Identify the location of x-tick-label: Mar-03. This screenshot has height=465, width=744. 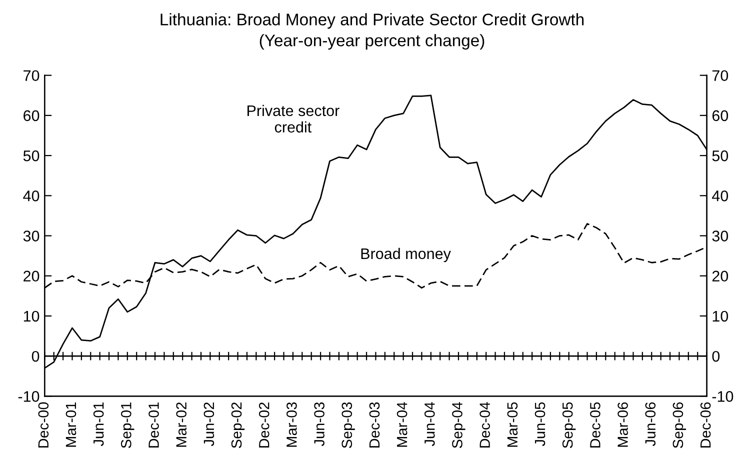
(291, 424).